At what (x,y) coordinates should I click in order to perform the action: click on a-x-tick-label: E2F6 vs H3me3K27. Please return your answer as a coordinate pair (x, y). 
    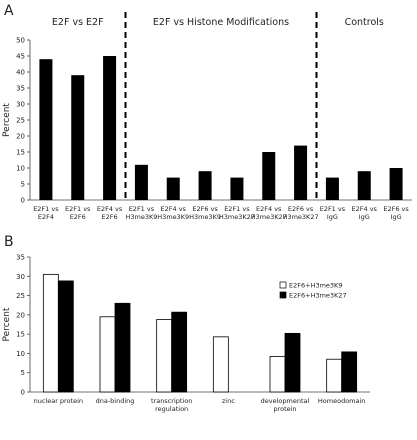
    Looking at the image, I should click on (301, 213).